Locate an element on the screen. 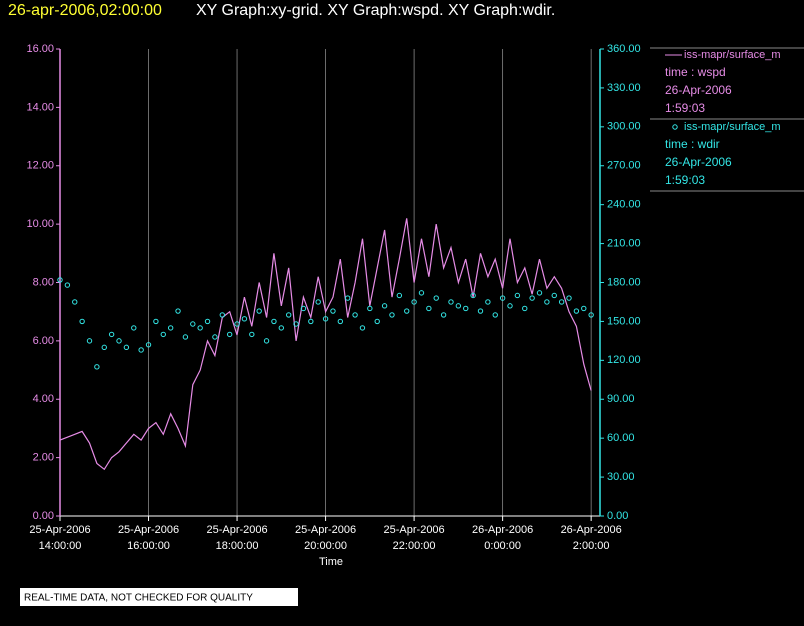 Image resolution: width=804 pixels, height=626 pixels. y2-tick-label: 330.00 is located at coordinates (624, 88).